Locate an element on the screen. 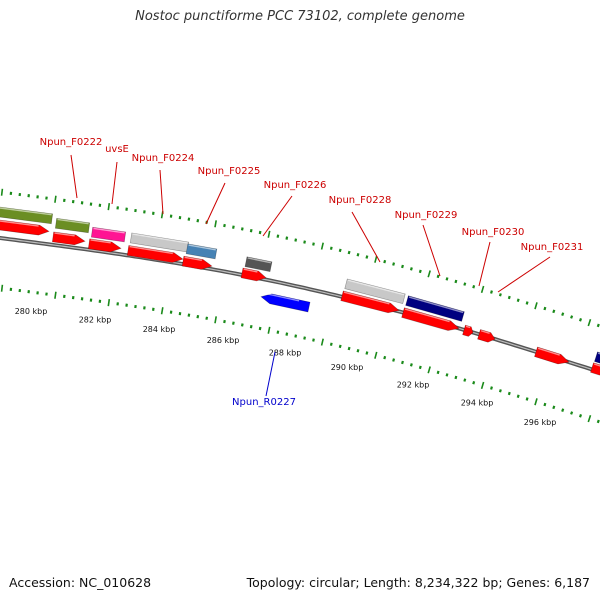 The image size is (600, 600). feature-outer-steelblue is located at coordinates (201, 251).